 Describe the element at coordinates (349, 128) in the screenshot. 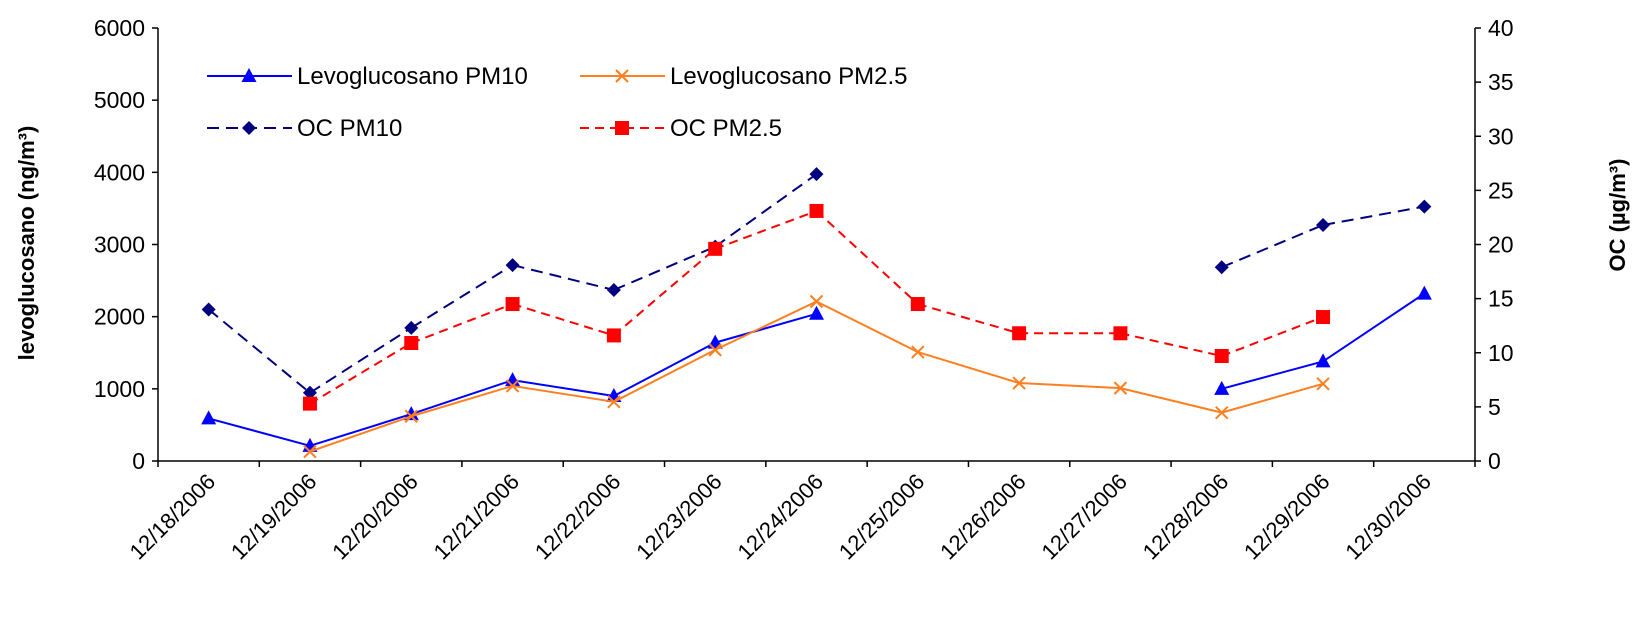

I see `legend-label: OC PM10` at that location.